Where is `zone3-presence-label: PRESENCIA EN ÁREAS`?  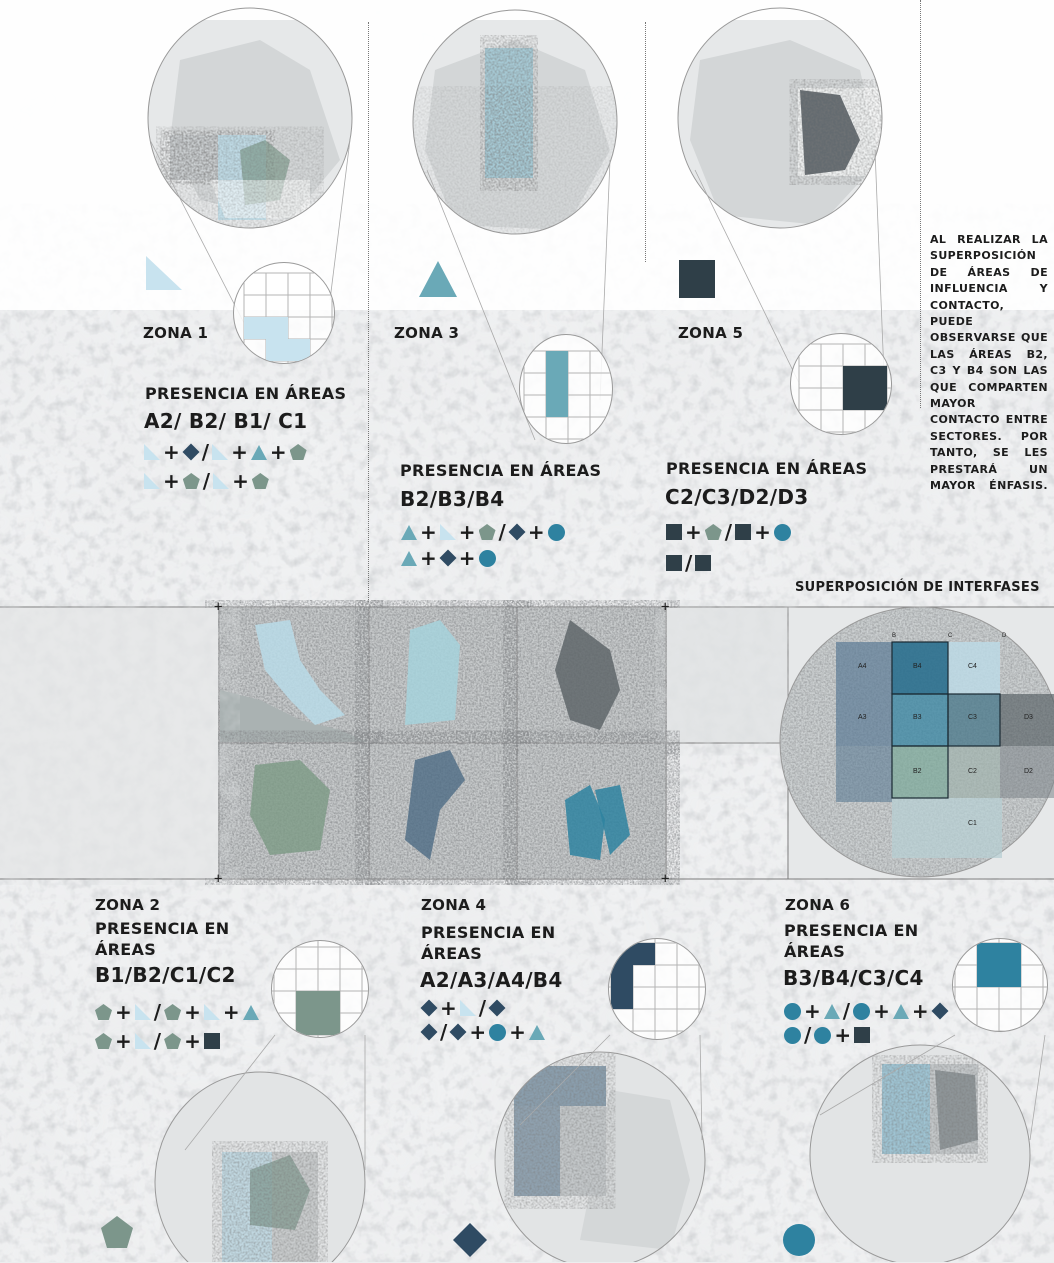
zone3-presence-label: PRESENCIA EN ÁREAS is located at coordinates (501, 470).